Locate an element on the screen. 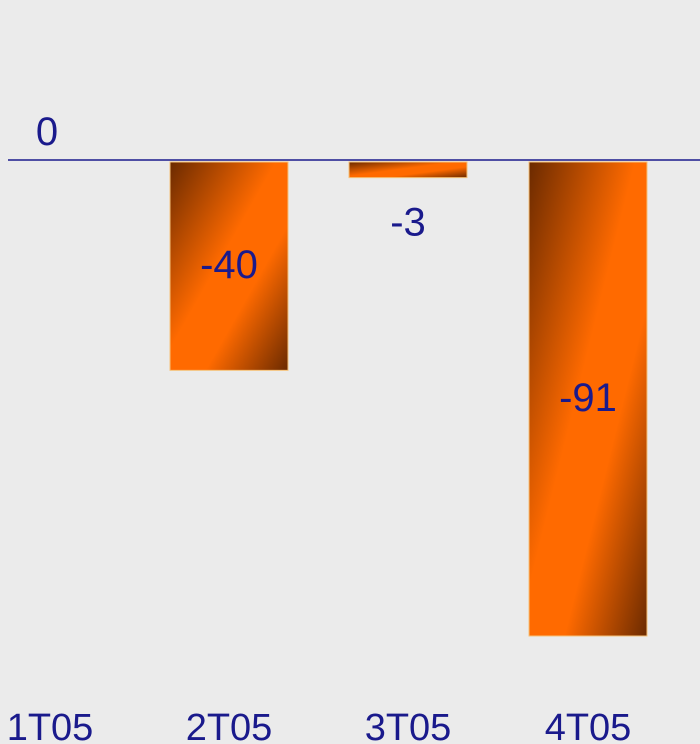  data-label-2T05: -40 is located at coordinates (229, 265).